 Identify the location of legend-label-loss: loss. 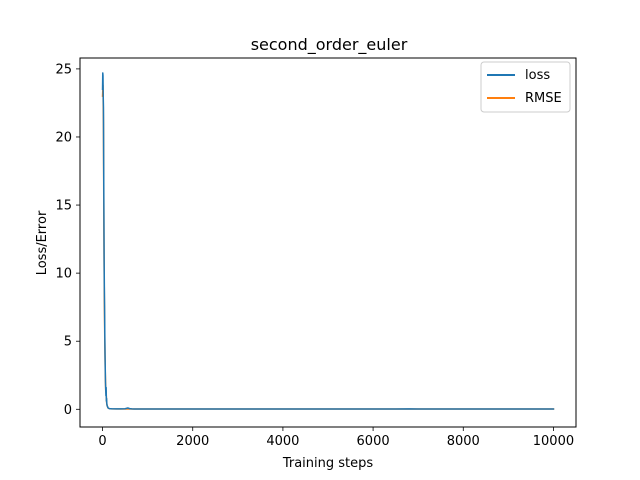
(537, 75).